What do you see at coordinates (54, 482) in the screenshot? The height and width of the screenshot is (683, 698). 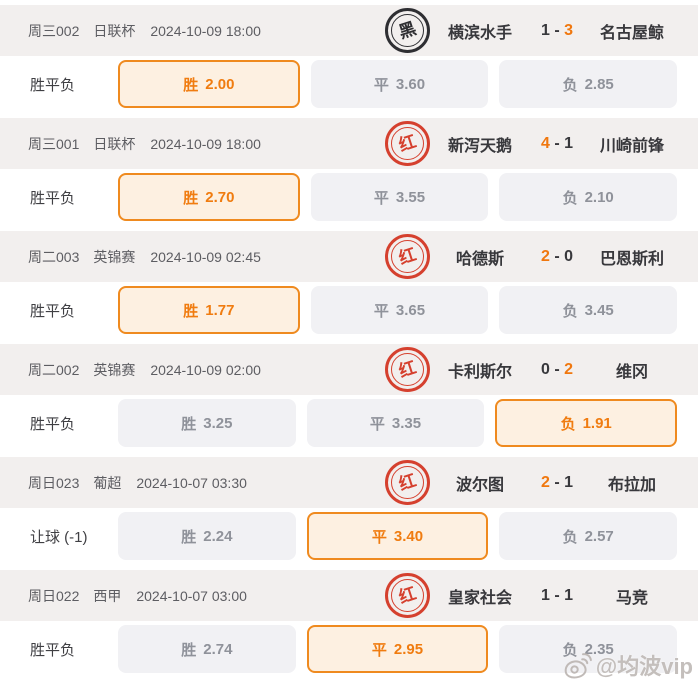 I see `match-id: 周日023` at bounding box center [54, 482].